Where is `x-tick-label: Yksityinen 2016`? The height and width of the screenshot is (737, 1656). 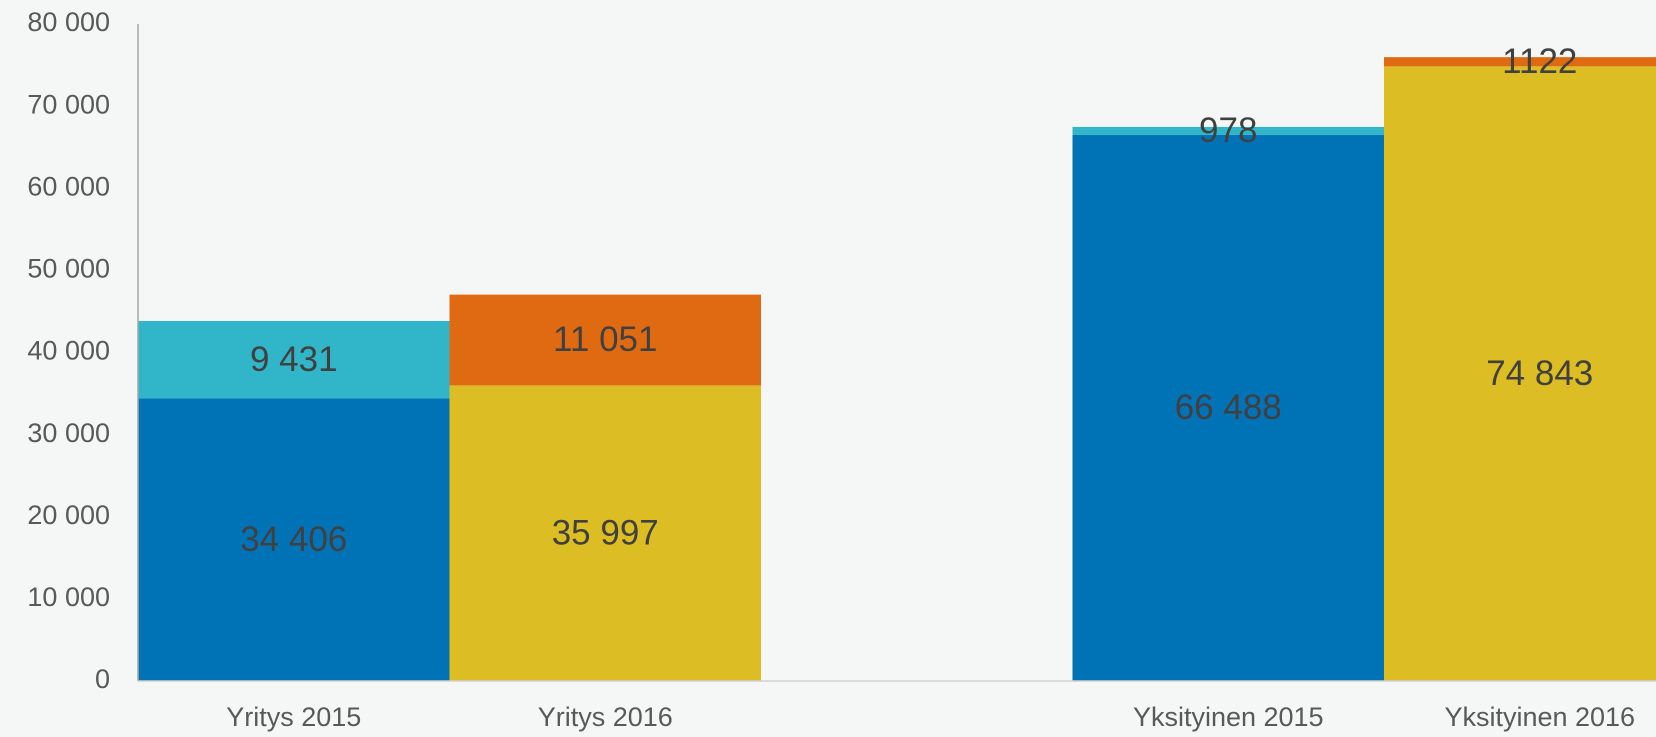 x-tick-label: Yksityinen 2016 is located at coordinates (1539, 717).